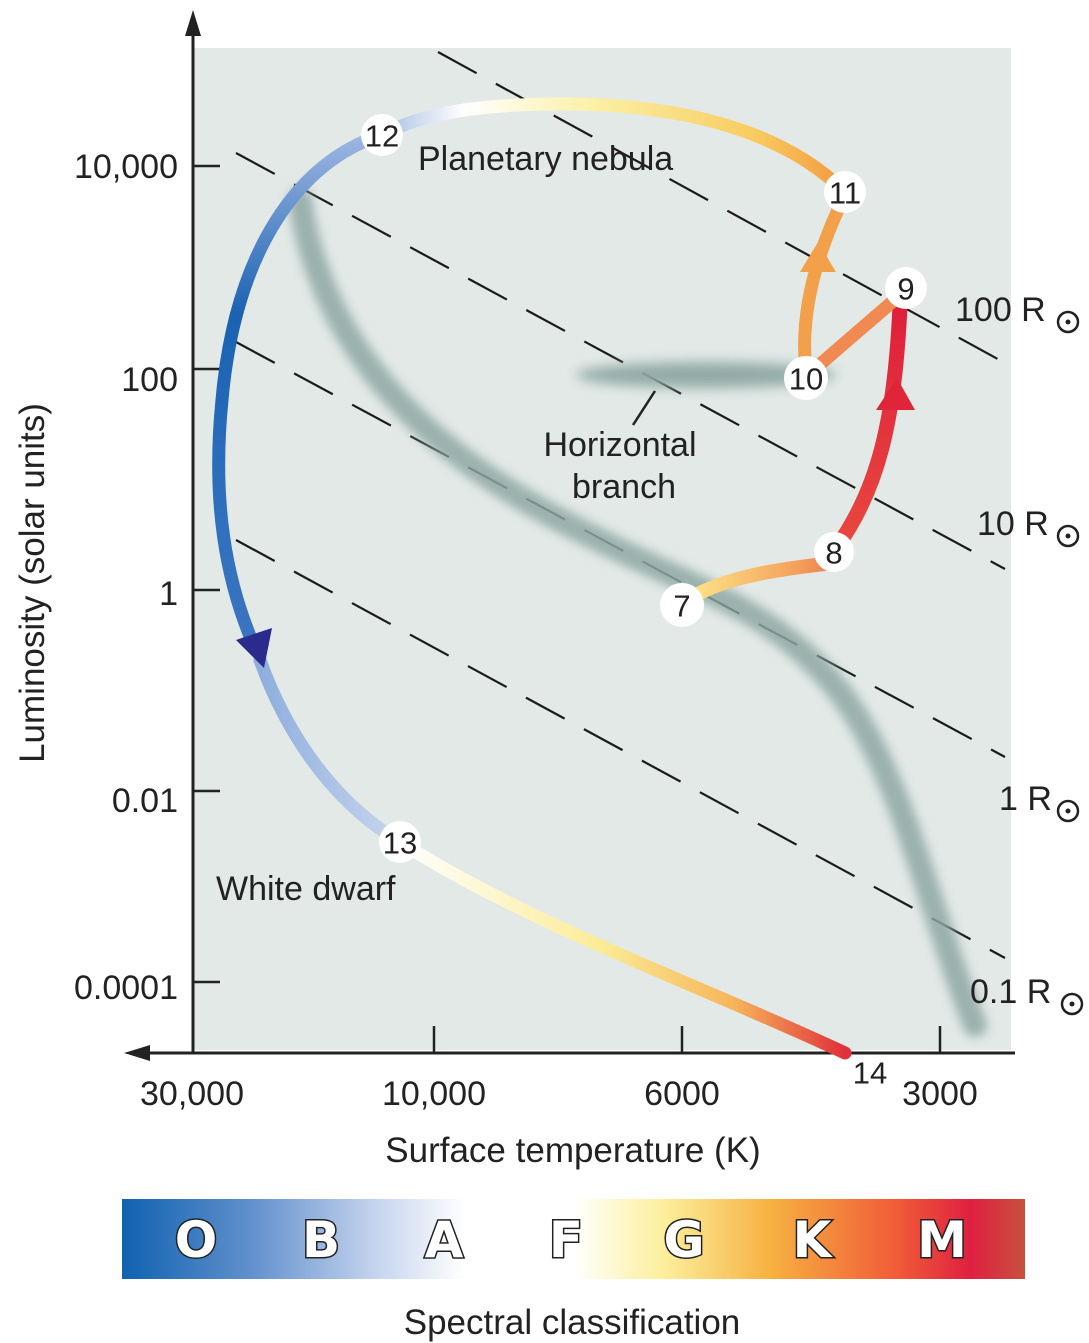  I want to click on label-planetary-nebula: Planetary nebula, so click(545, 159).